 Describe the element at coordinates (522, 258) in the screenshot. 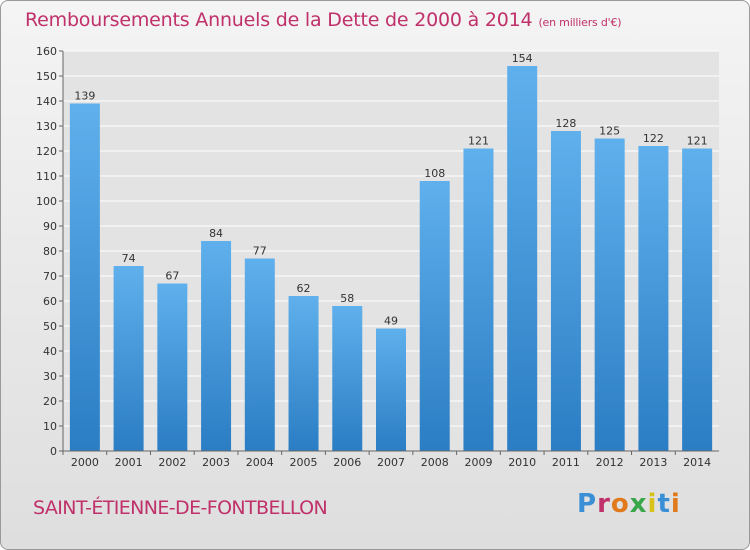

I see `bar-2010` at that location.